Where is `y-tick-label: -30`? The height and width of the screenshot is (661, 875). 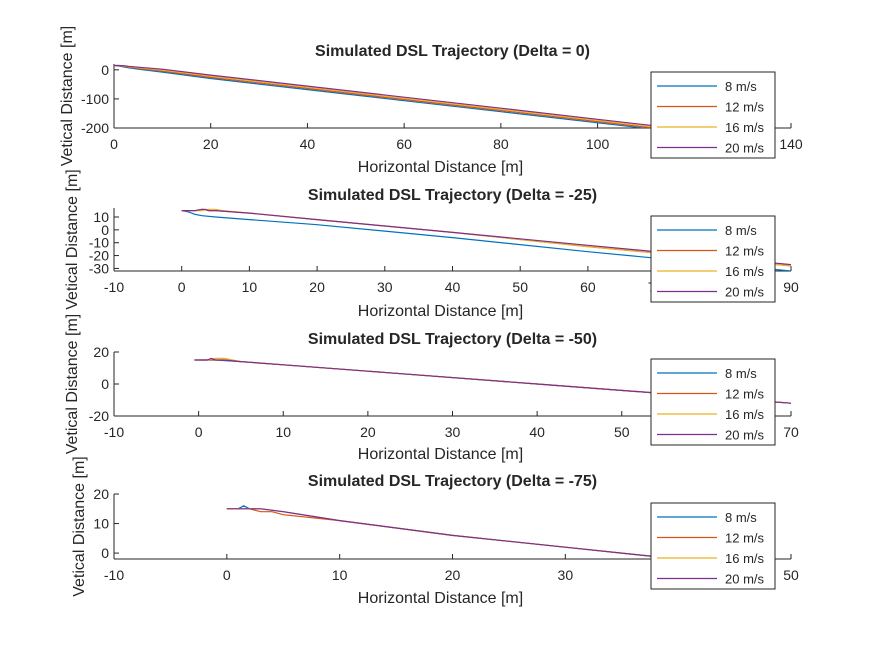
y-tick-label: -30 is located at coordinates (99, 268).